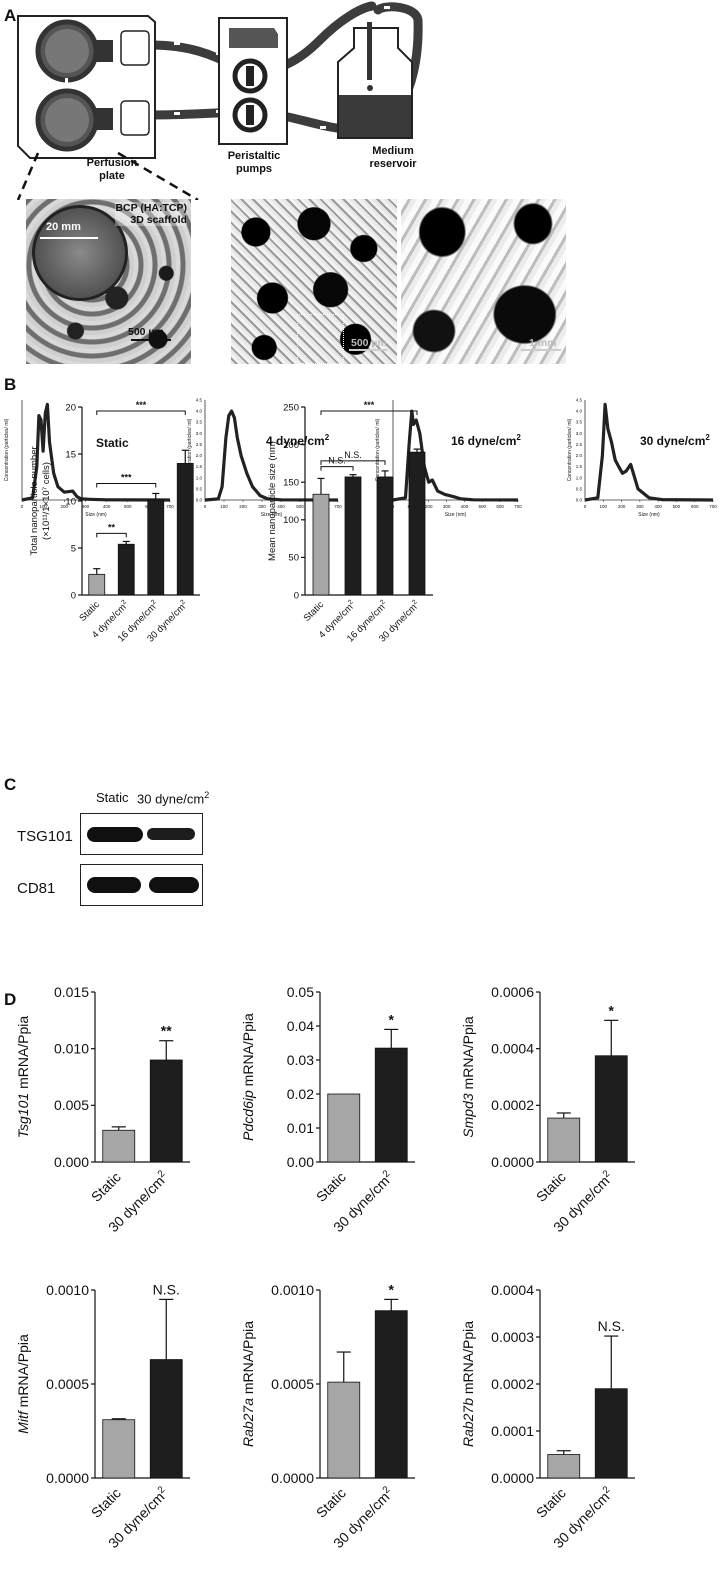  I want to click on y-axis-label: Concentration (particles/ ml), so click(378, 449).